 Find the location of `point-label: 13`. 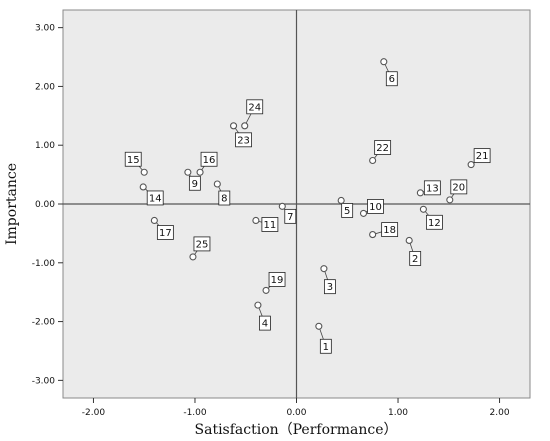

point-label: 13 is located at coordinates (432, 188).